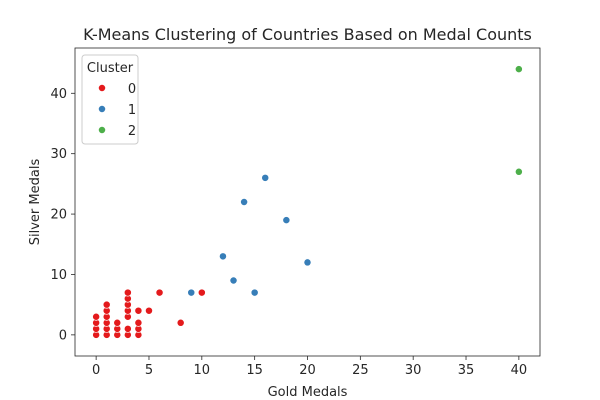 This screenshot has height=400, width=600. I want to click on x-tick-label: 30, so click(413, 370).